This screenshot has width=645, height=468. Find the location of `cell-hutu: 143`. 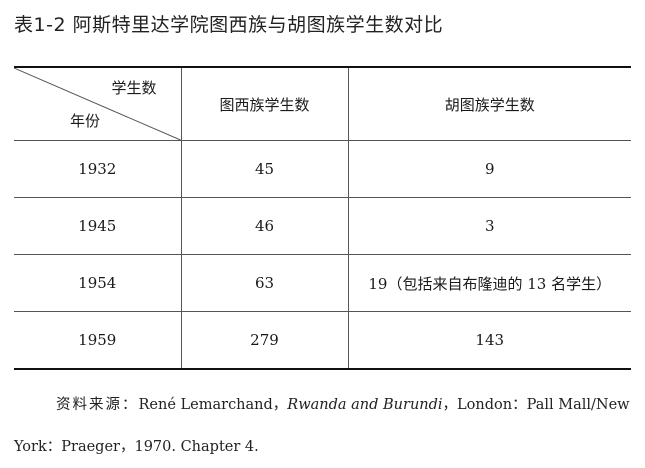

cell-hutu: 143 is located at coordinates (489, 340).